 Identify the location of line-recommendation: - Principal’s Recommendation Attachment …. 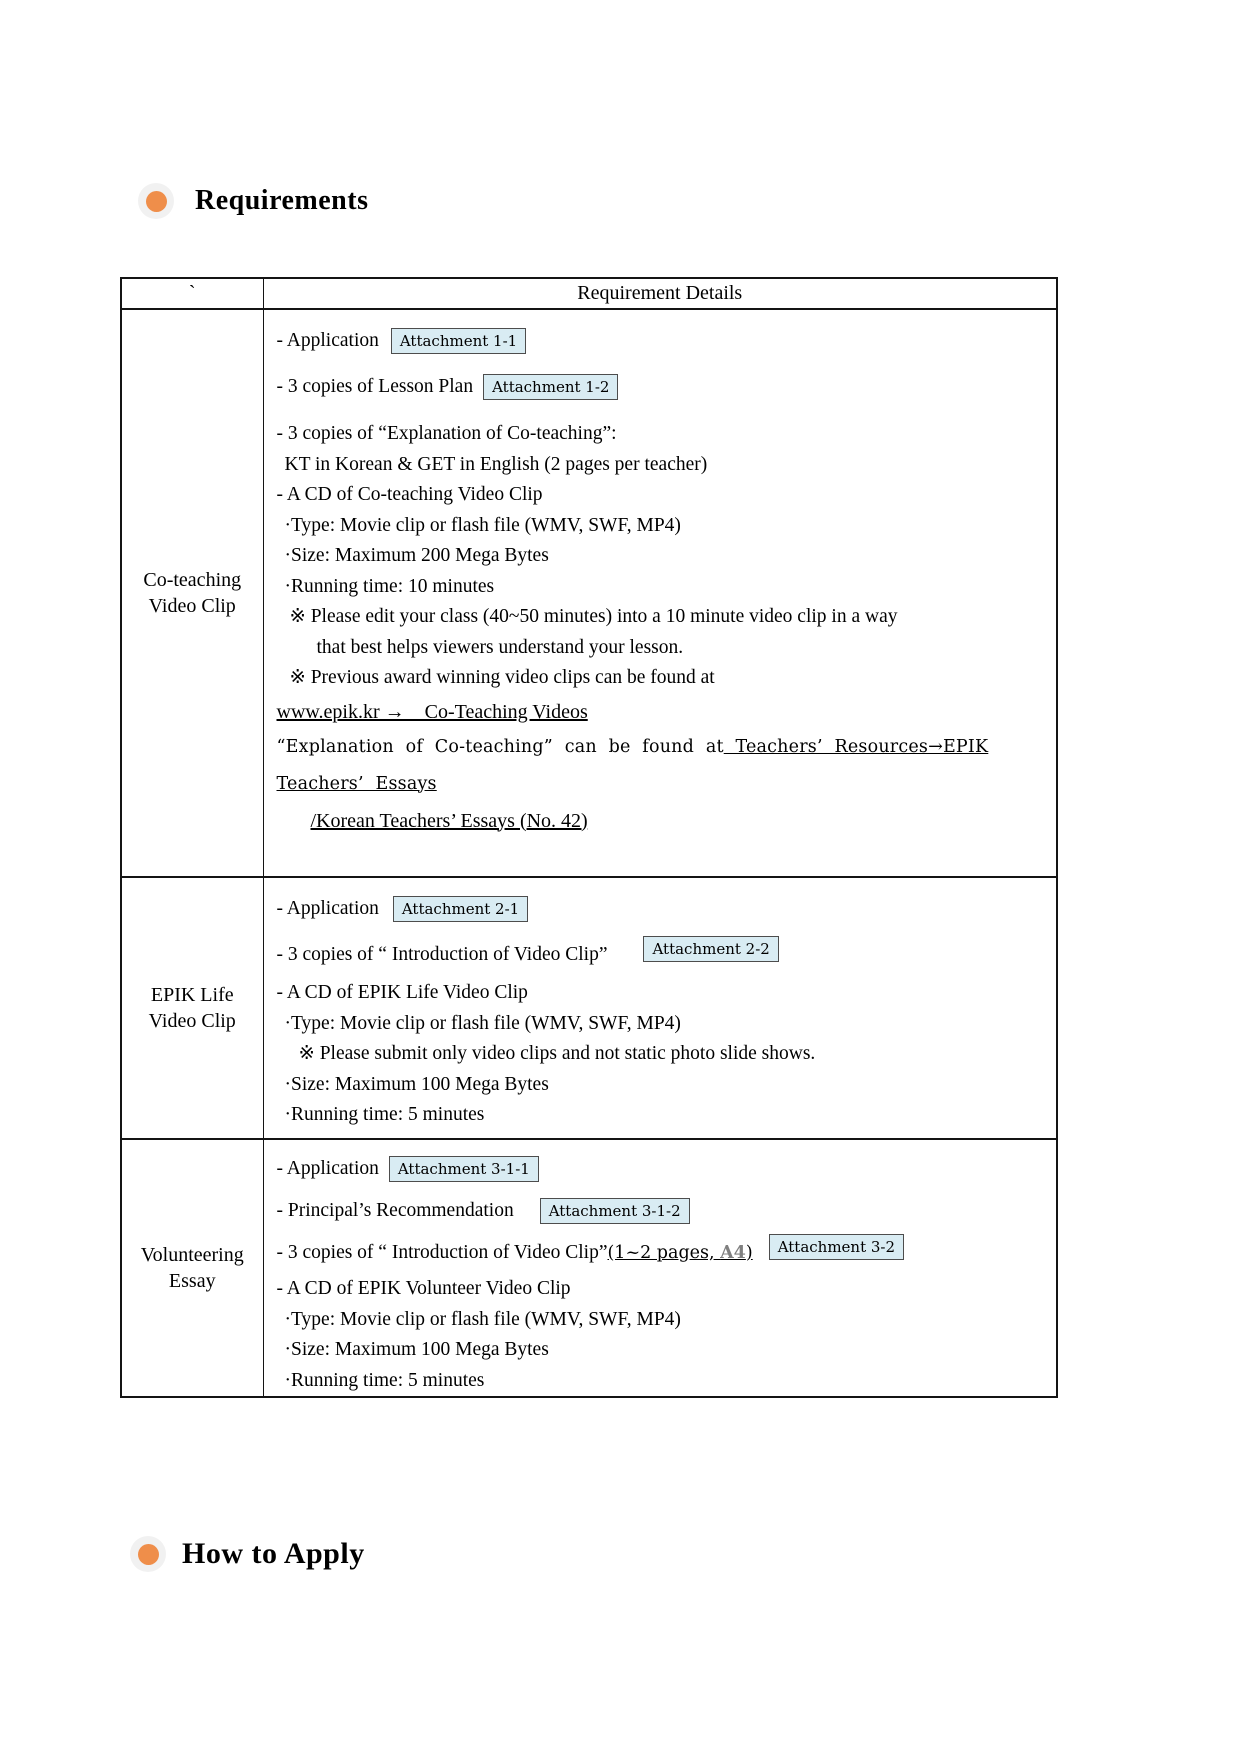
(664, 1211).